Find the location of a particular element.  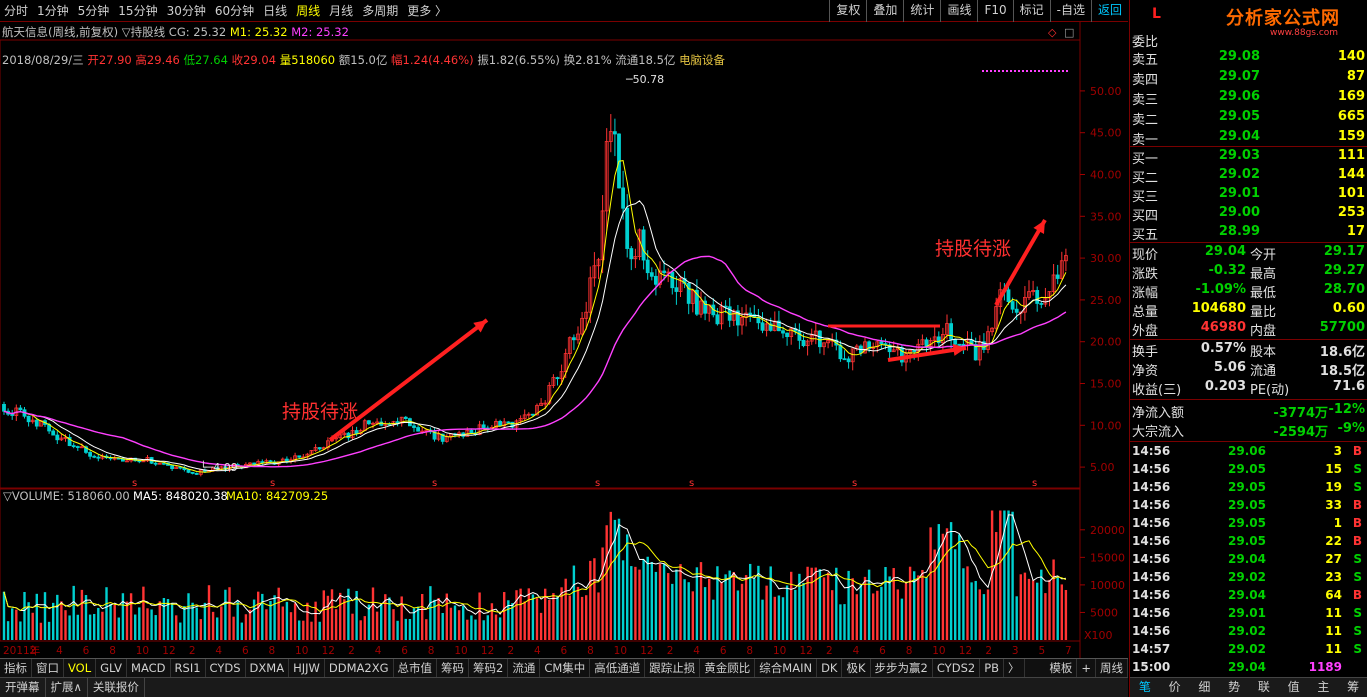

indicator-tab: CYDS is located at coordinates (226, 668).